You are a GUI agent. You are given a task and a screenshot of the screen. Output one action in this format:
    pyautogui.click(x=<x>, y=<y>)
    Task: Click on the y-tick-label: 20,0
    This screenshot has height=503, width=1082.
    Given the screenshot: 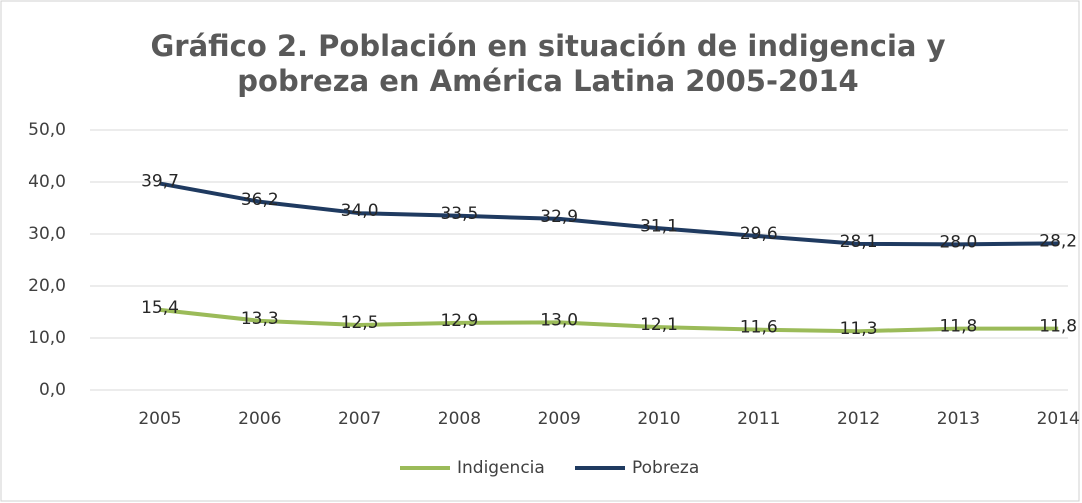 What is the action you would take?
    pyautogui.click(x=47, y=286)
    